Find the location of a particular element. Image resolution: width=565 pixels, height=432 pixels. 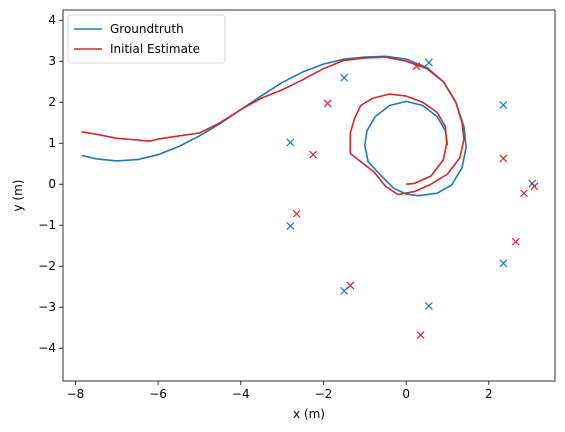

y-tick-label: 3 is located at coordinates (52, 61).